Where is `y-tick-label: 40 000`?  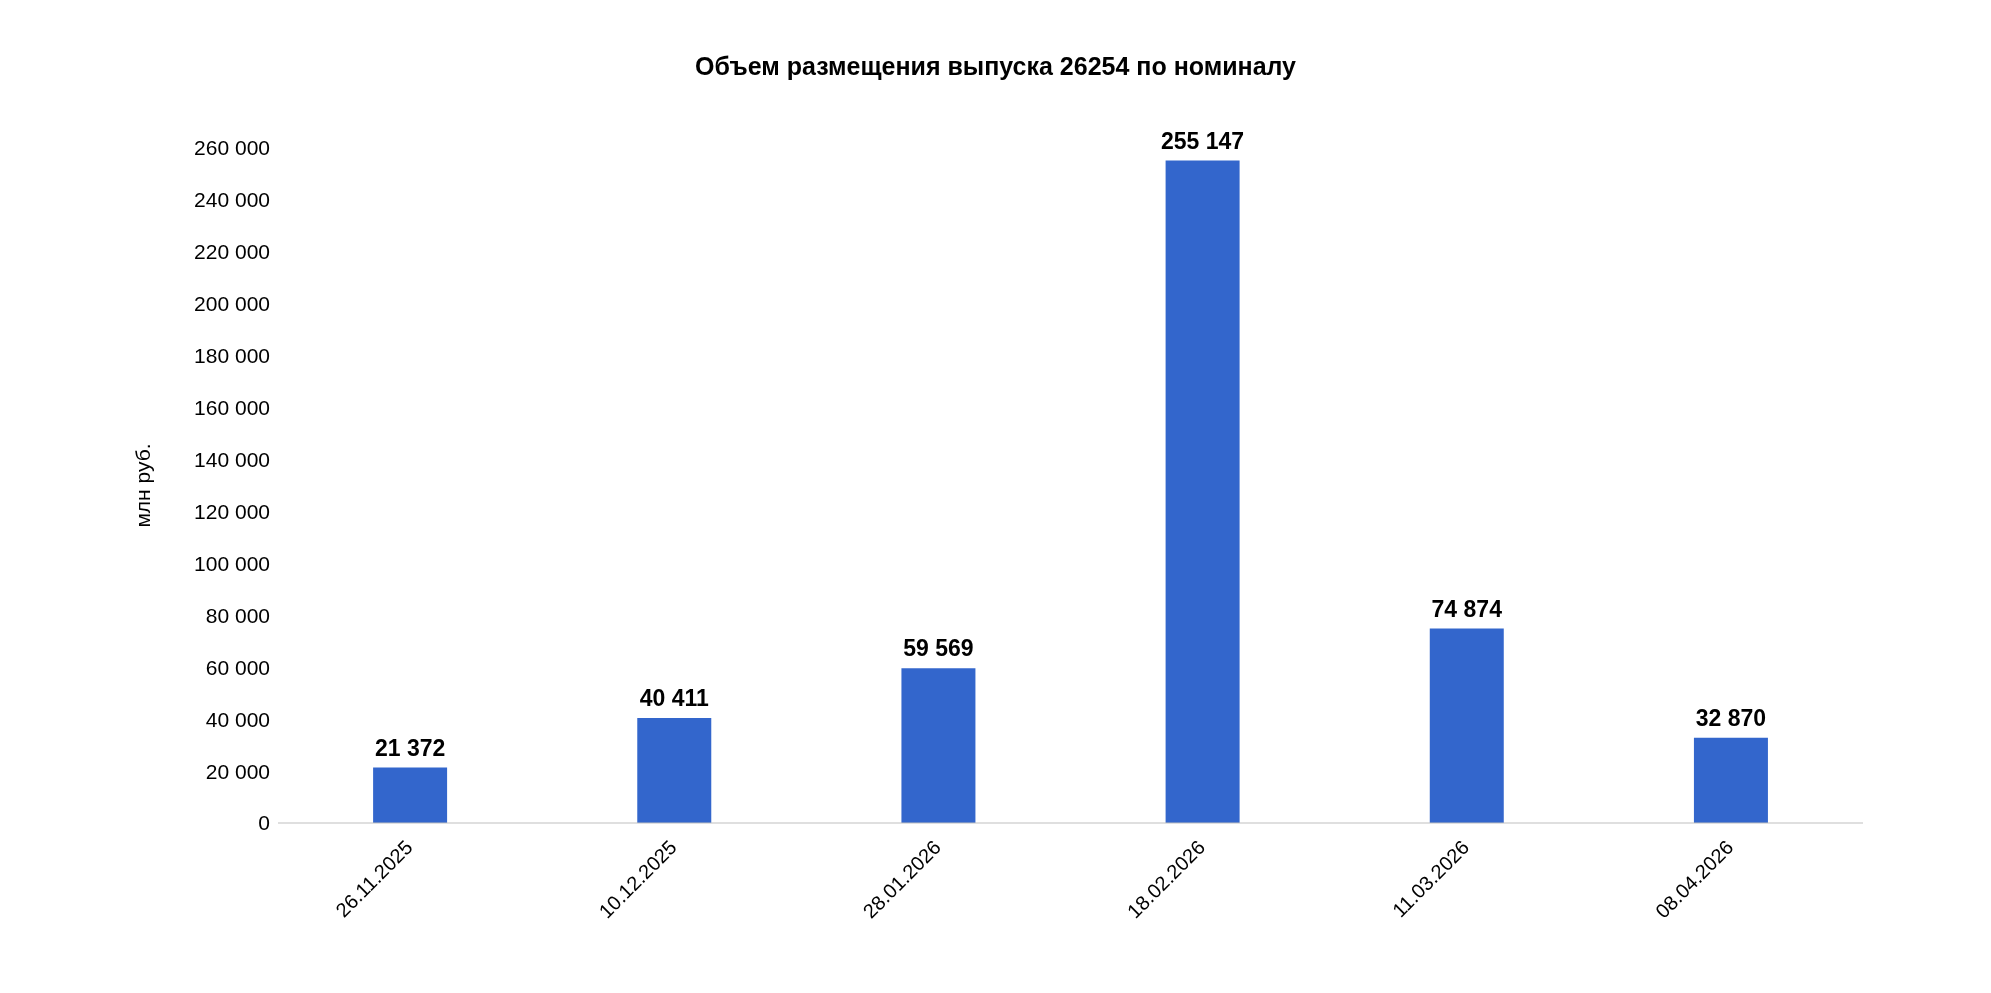
y-tick-label: 40 000 is located at coordinates (237, 719).